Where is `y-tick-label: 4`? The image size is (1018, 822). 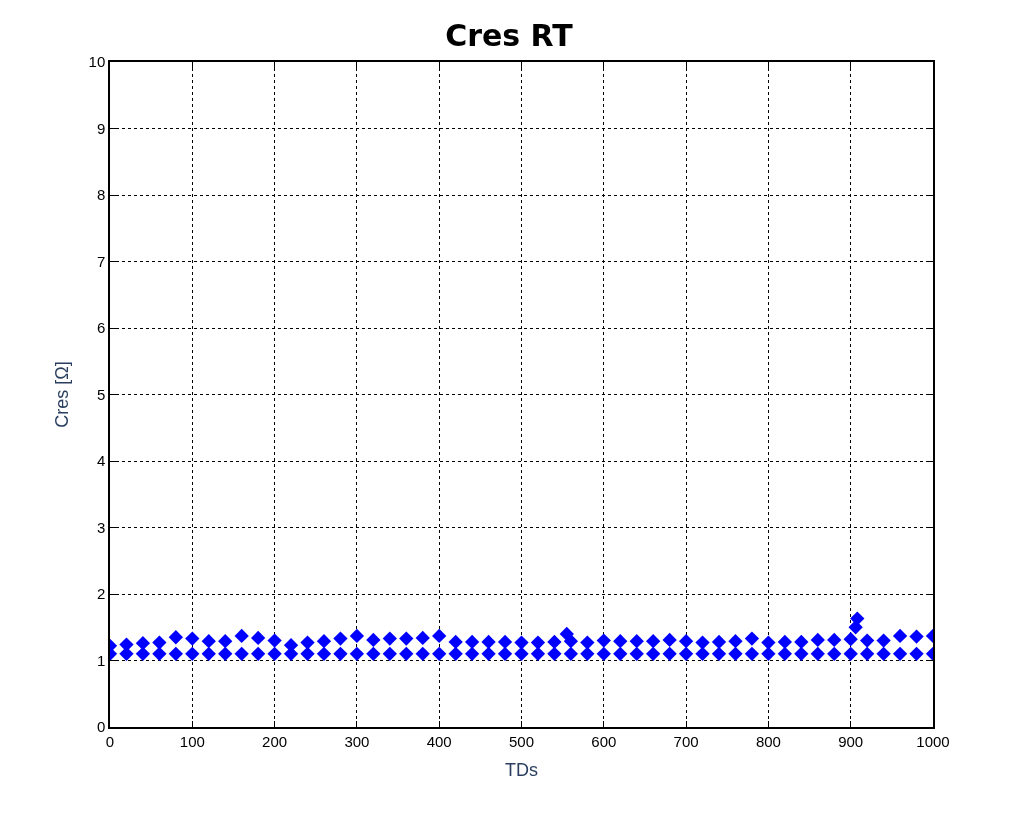 y-tick-label: 4 is located at coordinates (101, 461).